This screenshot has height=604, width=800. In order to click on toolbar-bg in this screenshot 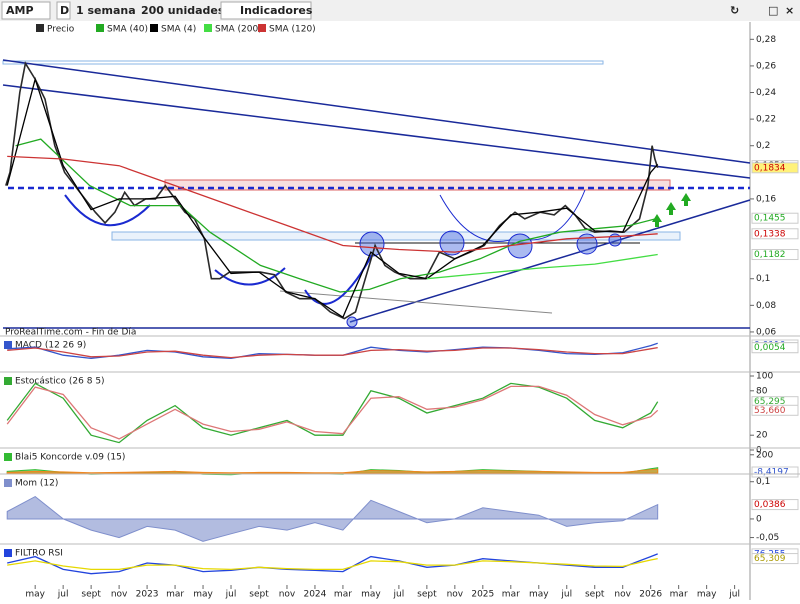, I will do `click(400, 10)`.